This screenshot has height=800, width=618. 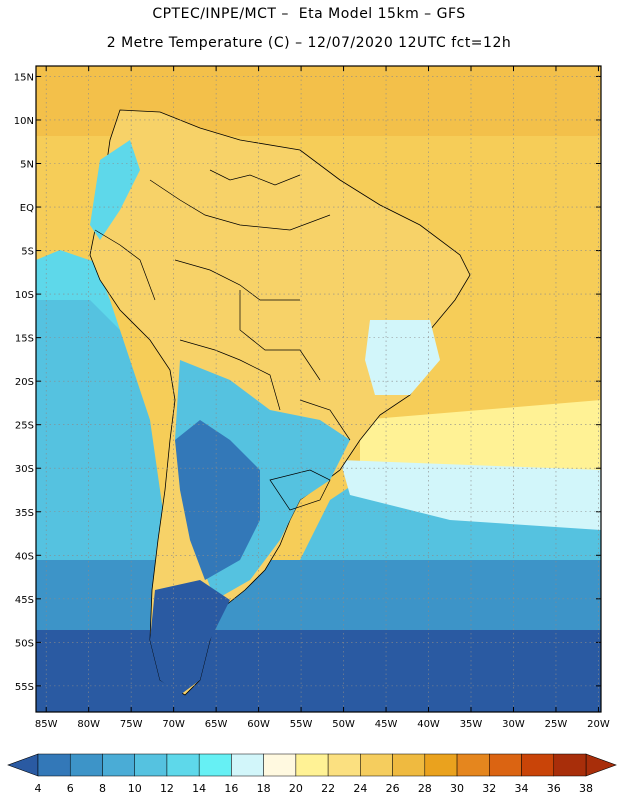 I want to click on atlantic-cool-band, so click(x=470, y=495).